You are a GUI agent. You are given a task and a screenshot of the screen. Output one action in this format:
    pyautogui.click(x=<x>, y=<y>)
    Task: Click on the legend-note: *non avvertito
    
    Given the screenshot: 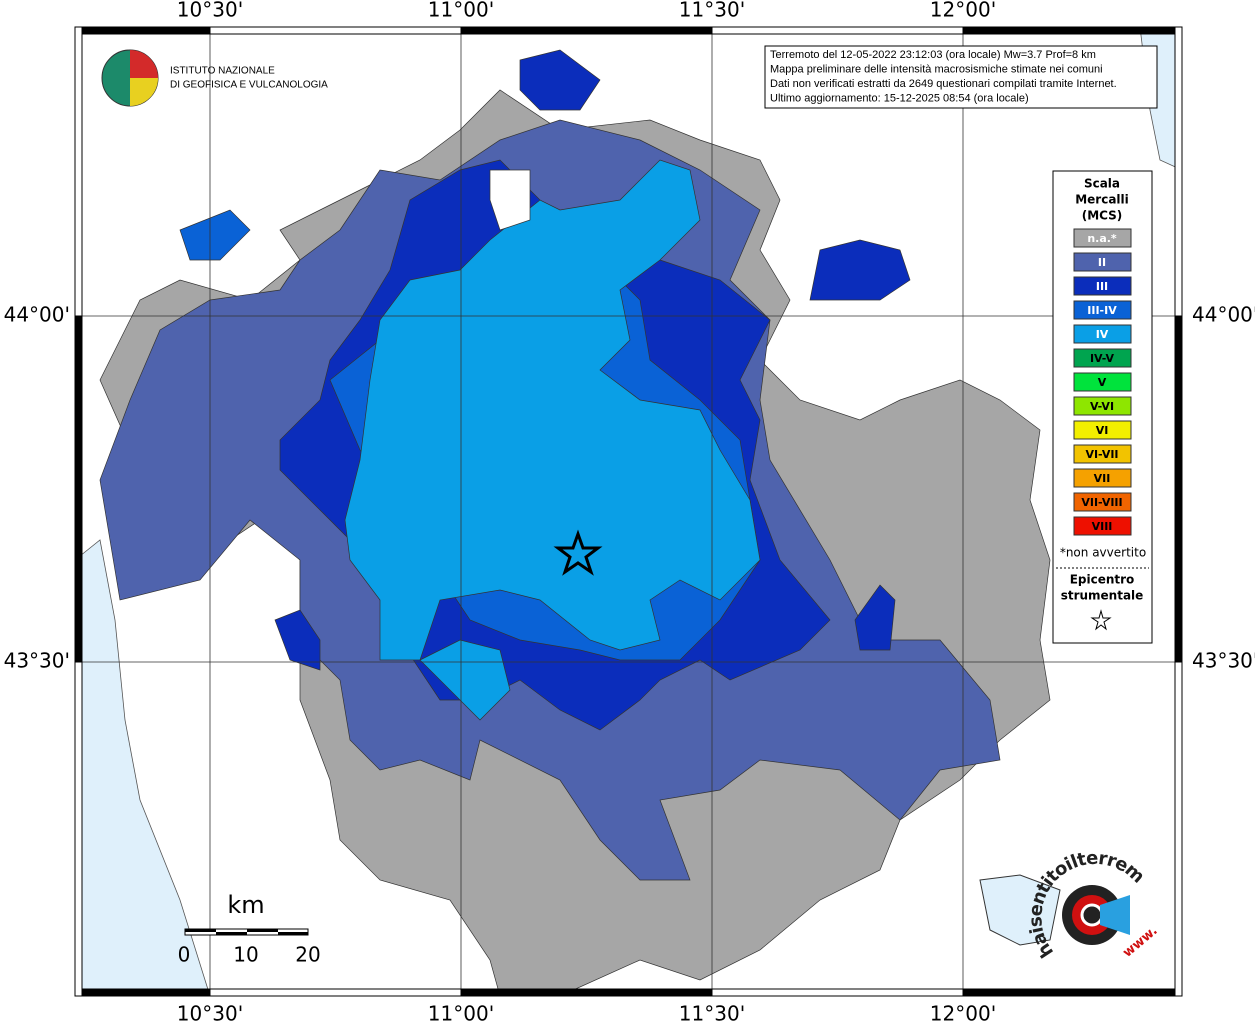 What is the action you would take?
    pyautogui.click(x=1103, y=553)
    